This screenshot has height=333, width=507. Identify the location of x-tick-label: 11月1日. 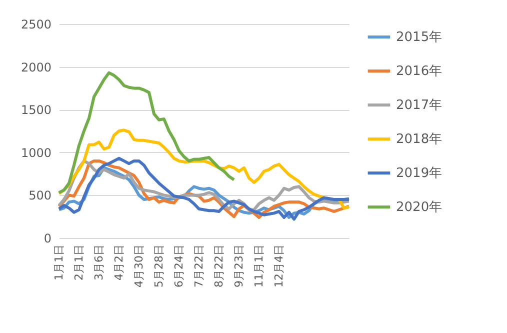
(259, 266).